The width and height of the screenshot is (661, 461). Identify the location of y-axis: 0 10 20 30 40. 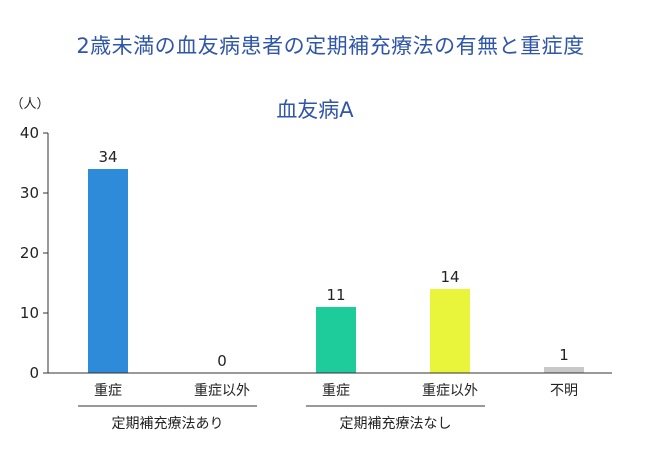
(34, 253).